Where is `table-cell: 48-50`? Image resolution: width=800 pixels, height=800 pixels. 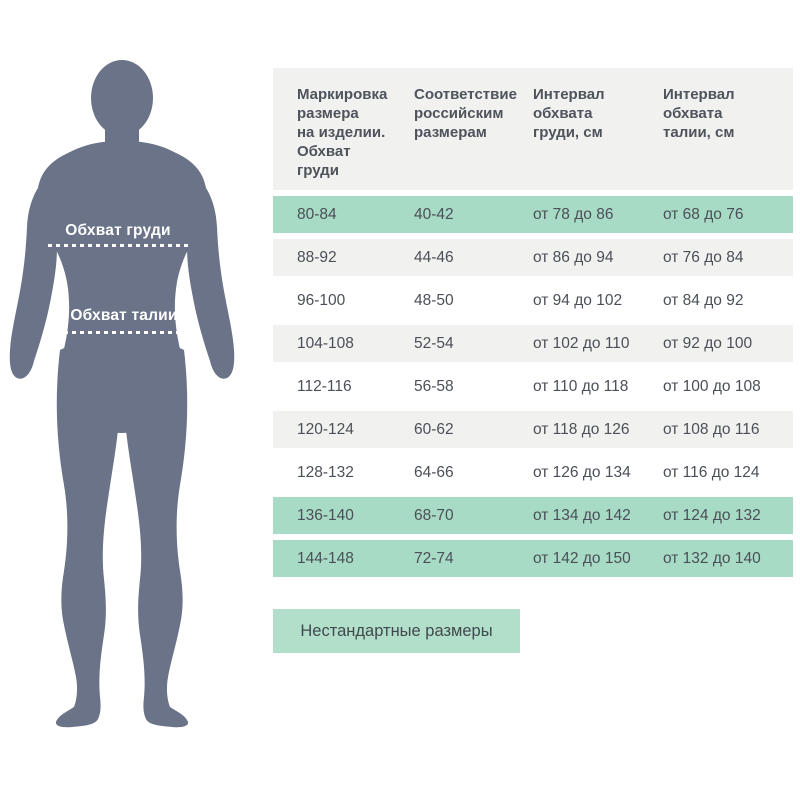
table-cell: 48-50 is located at coordinates (434, 300).